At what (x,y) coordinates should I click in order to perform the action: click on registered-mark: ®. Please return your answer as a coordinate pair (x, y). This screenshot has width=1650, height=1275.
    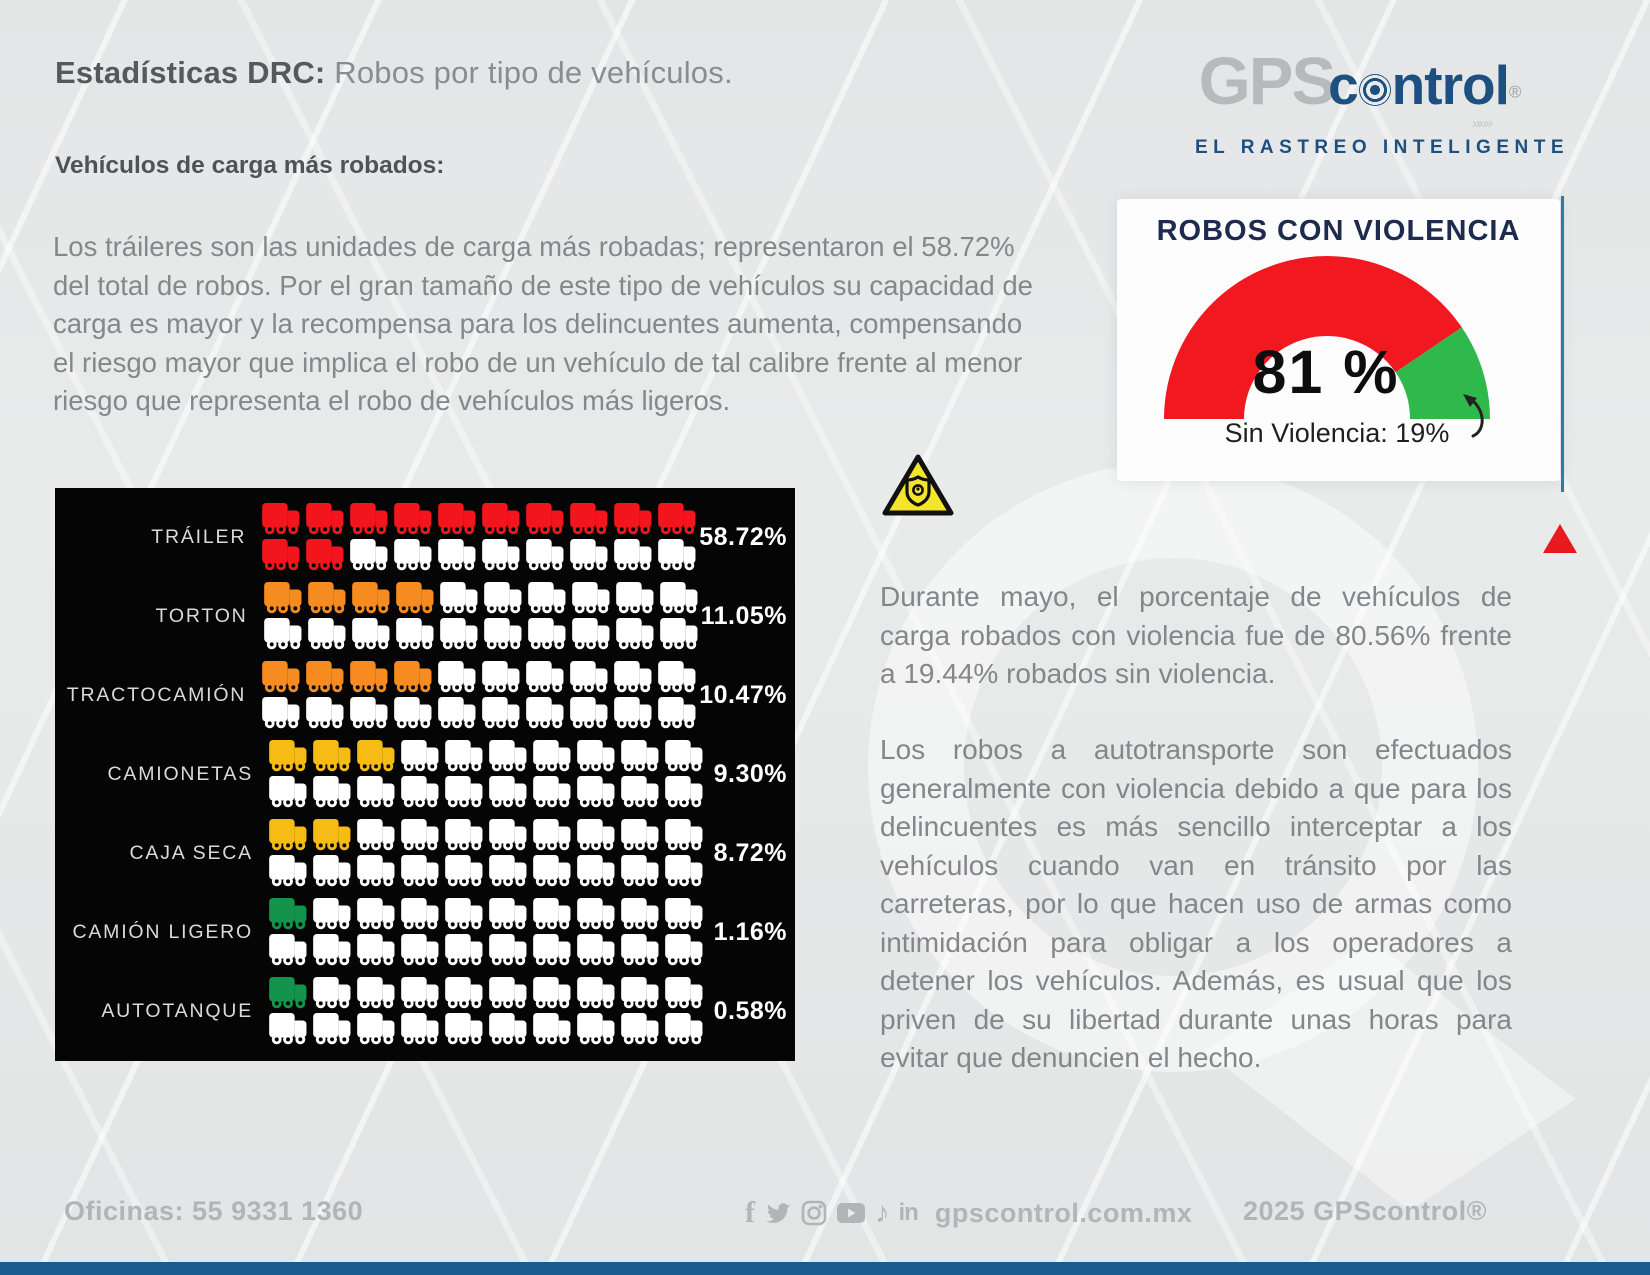
    Looking at the image, I should click on (1515, 92).